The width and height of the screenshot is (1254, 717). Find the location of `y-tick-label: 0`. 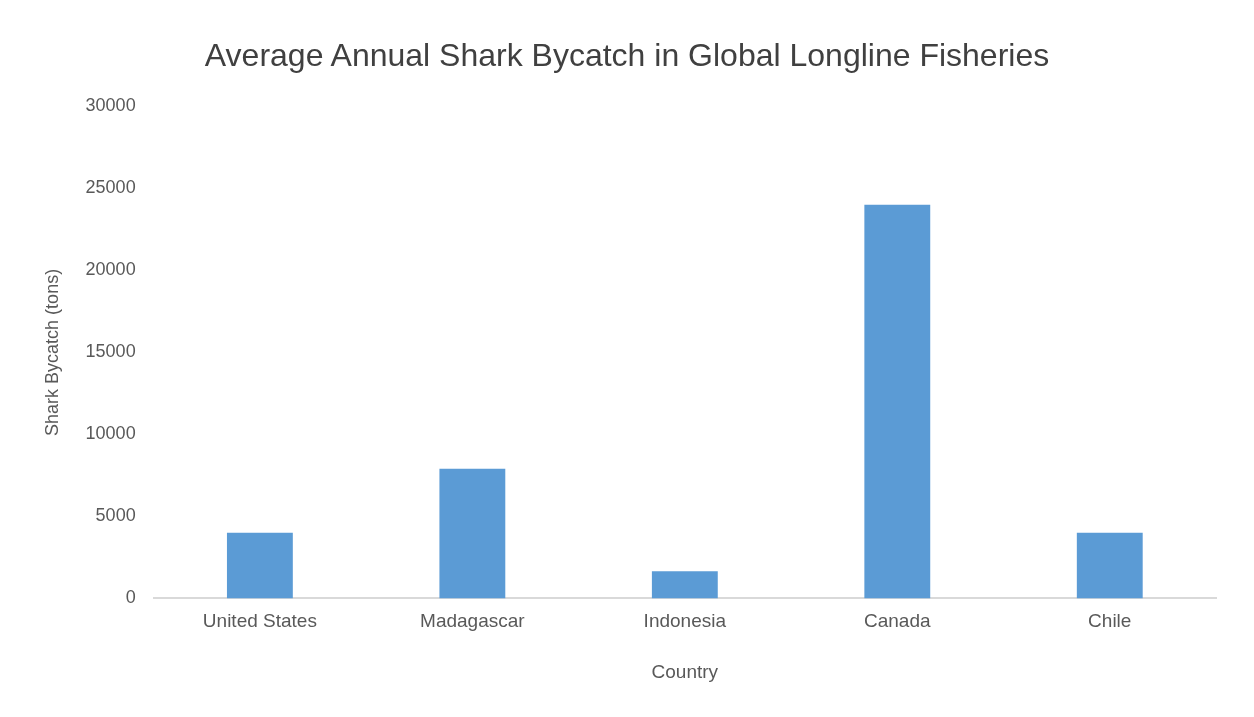

y-tick-label: 0 is located at coordinates (130, 597).